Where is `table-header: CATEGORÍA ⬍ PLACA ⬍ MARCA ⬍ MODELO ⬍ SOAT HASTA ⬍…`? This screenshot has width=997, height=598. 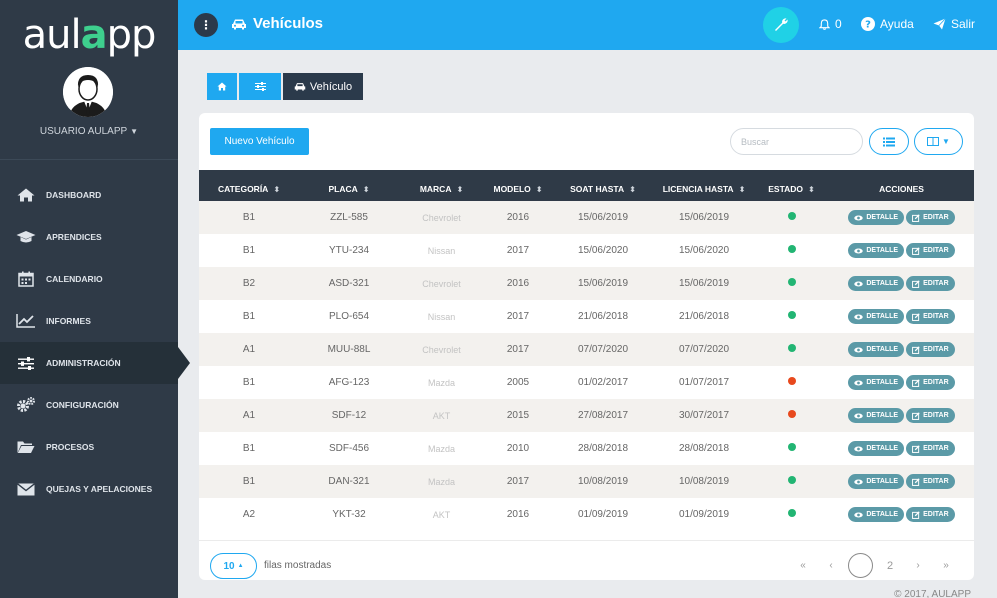
table-header: CATEGORÍA ⬍ PLACA ⬍ MARCA ⬍ MODELO ⬍ SOAT HASTA ⬍… is located at coordinates (586, 185).